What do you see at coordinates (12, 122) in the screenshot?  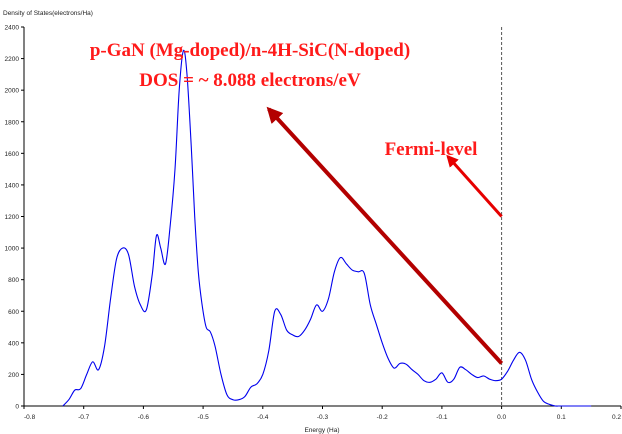 I see `y-tick-label: 1800` at bounding box center [12, 122].